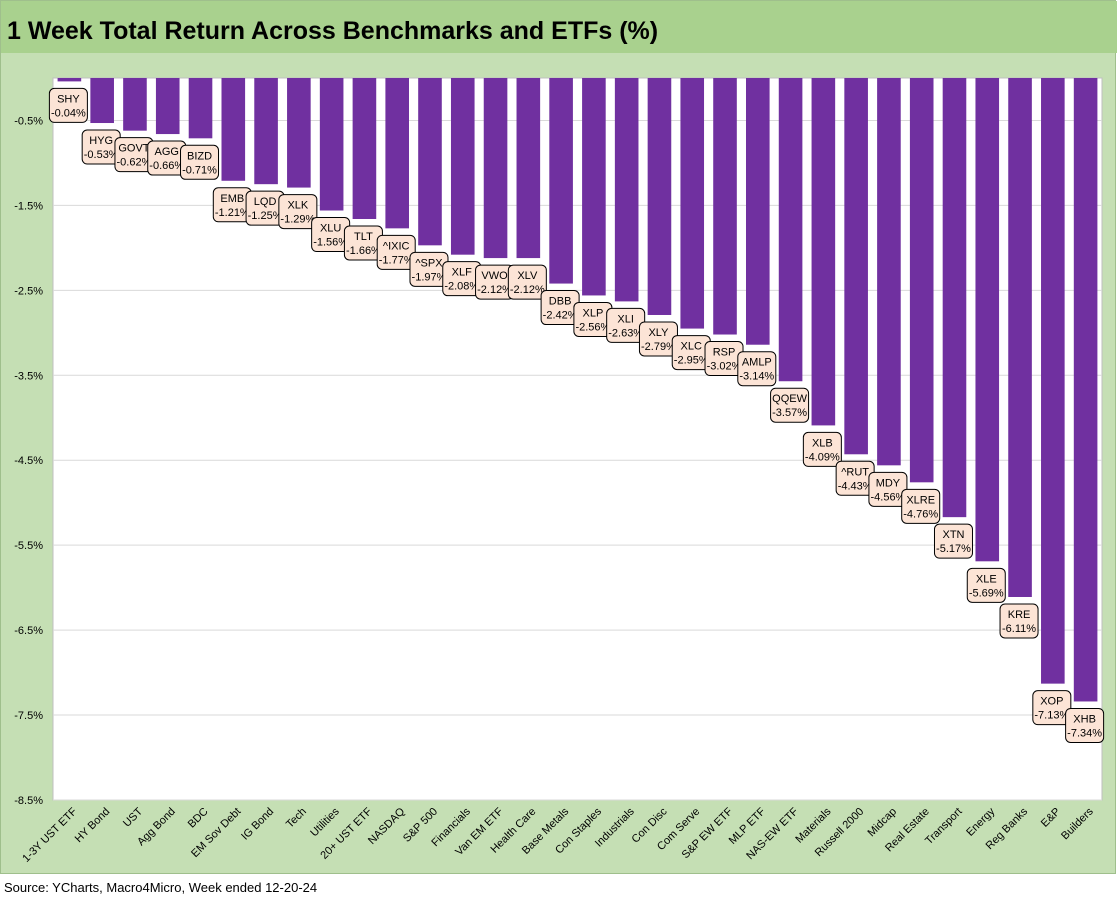 This screenshot has height=911, width=1118. What do you see at coordinates (429, 263) in the screenshot?
I see `data-label-ticker: ^SPX` at bounding box center [429, 263].